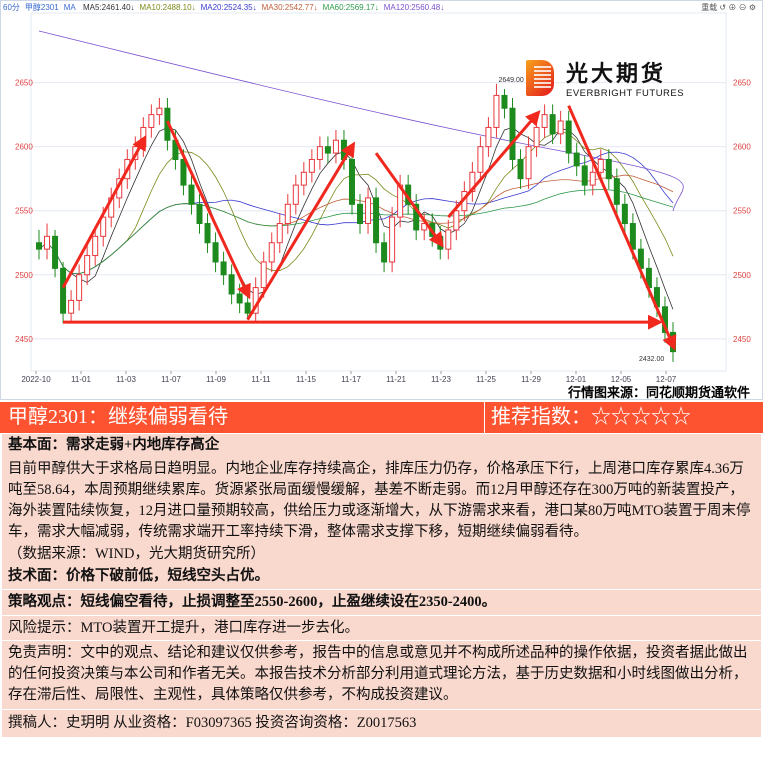 This screenshot has height=759, width=763. Describe the element at coordinates (69, 7) in the screenshot. I see `ma-label: MA` at that location.